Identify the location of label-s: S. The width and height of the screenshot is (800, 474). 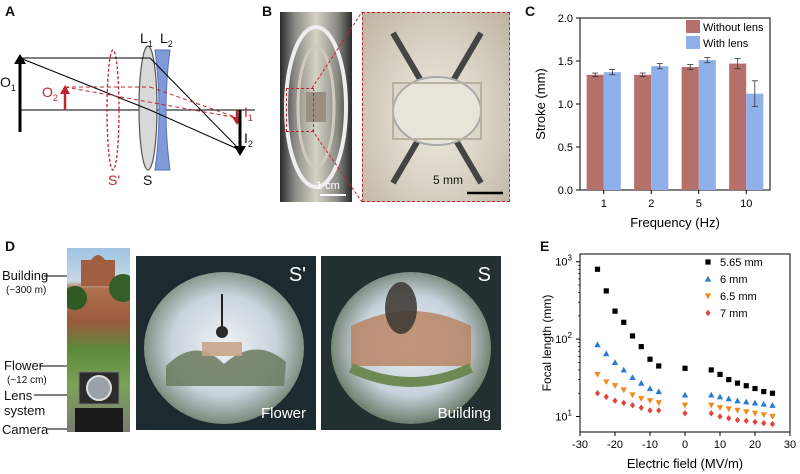
(148, 180).